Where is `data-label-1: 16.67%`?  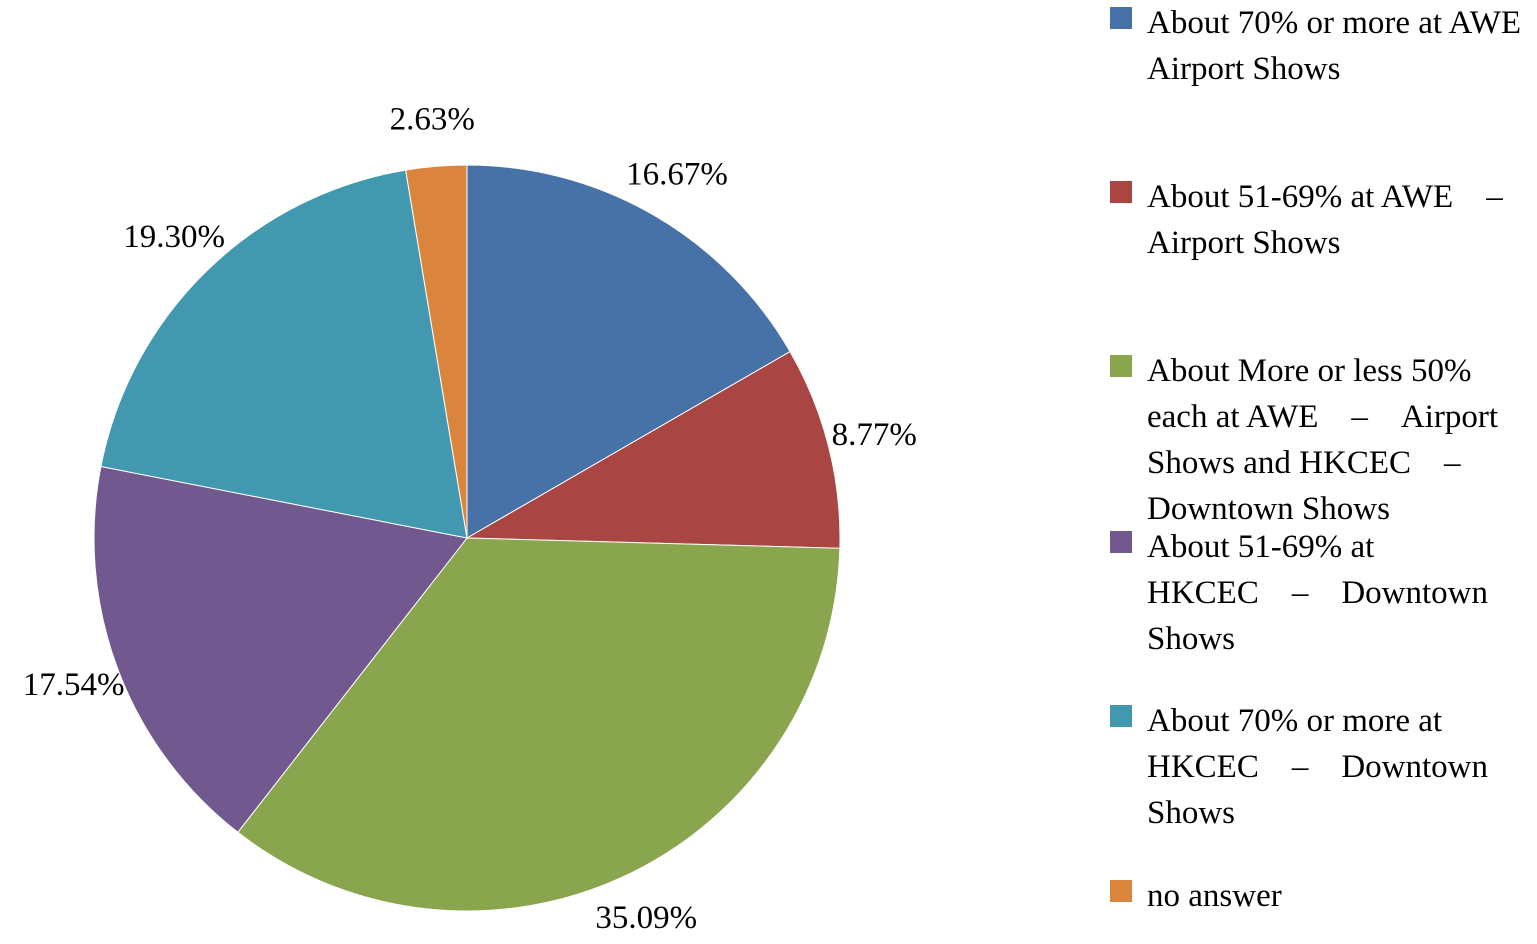
data-label-1: 16.67% is located at coordinates (677, 174).